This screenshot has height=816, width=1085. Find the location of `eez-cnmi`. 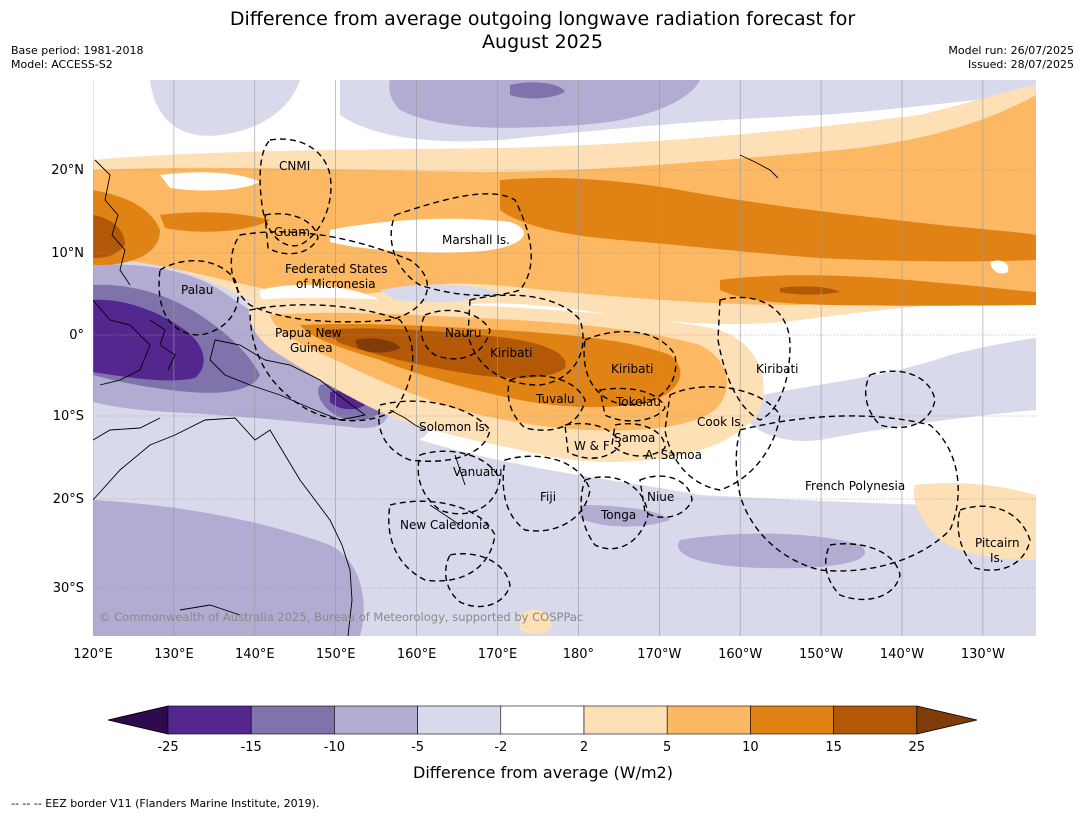

eez-cnmi is located at coordinates (295, 192).